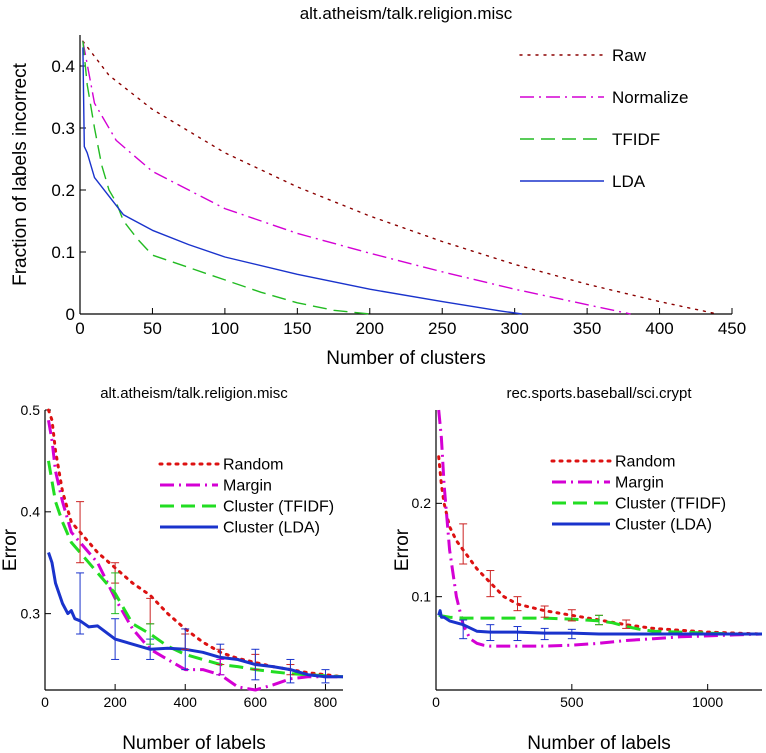 The width and height of the screenshot is (766, 753). What do you see at coordinates (442, 328) in the screenshot?
I see `x-tick-label: 250` at bounding box center [442, 328].